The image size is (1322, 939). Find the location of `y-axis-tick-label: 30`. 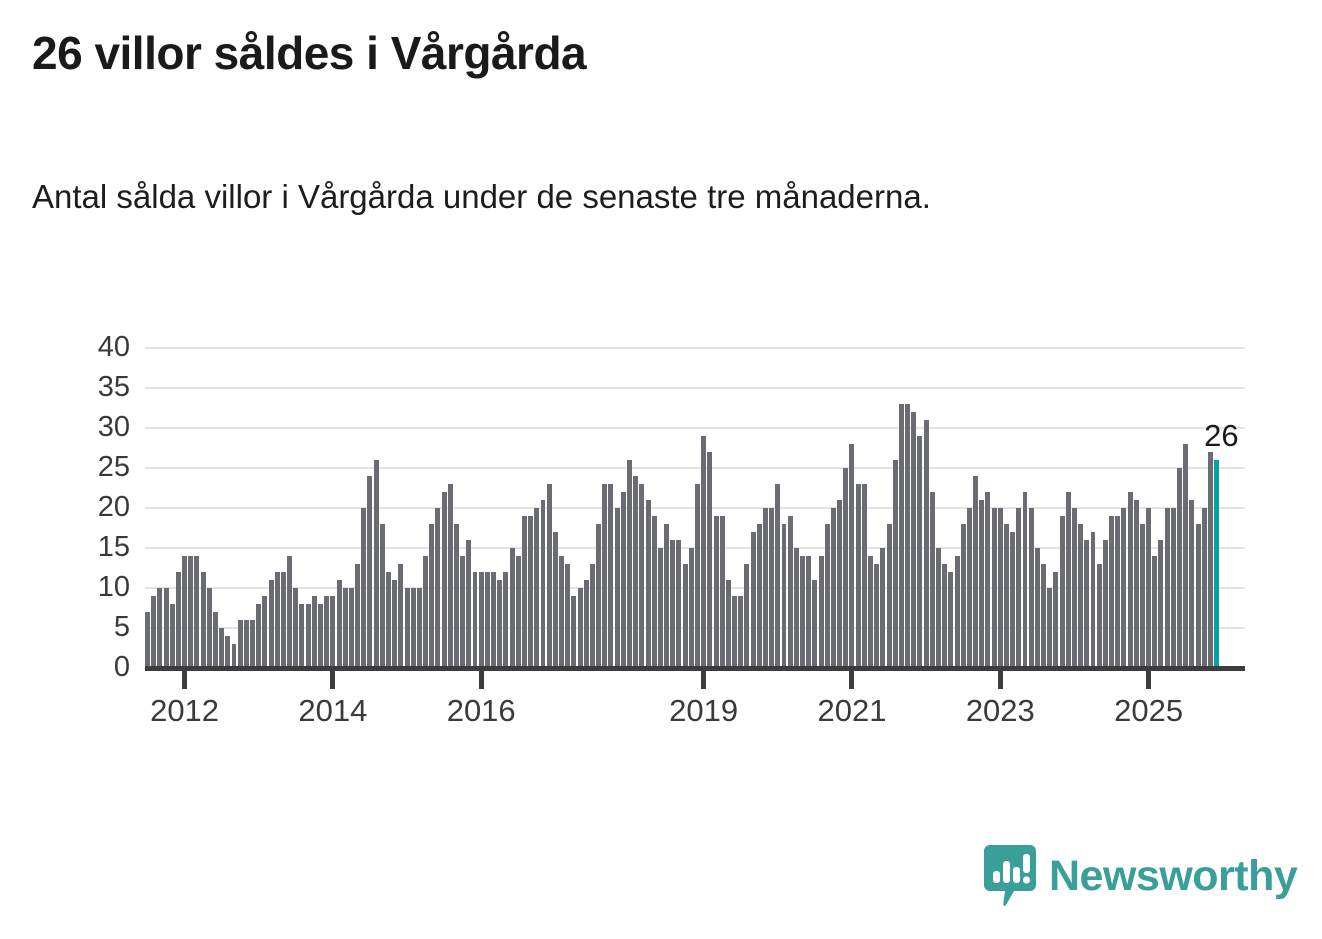

y-axis-tick-label: 30 is located at coordinates (113, 427).